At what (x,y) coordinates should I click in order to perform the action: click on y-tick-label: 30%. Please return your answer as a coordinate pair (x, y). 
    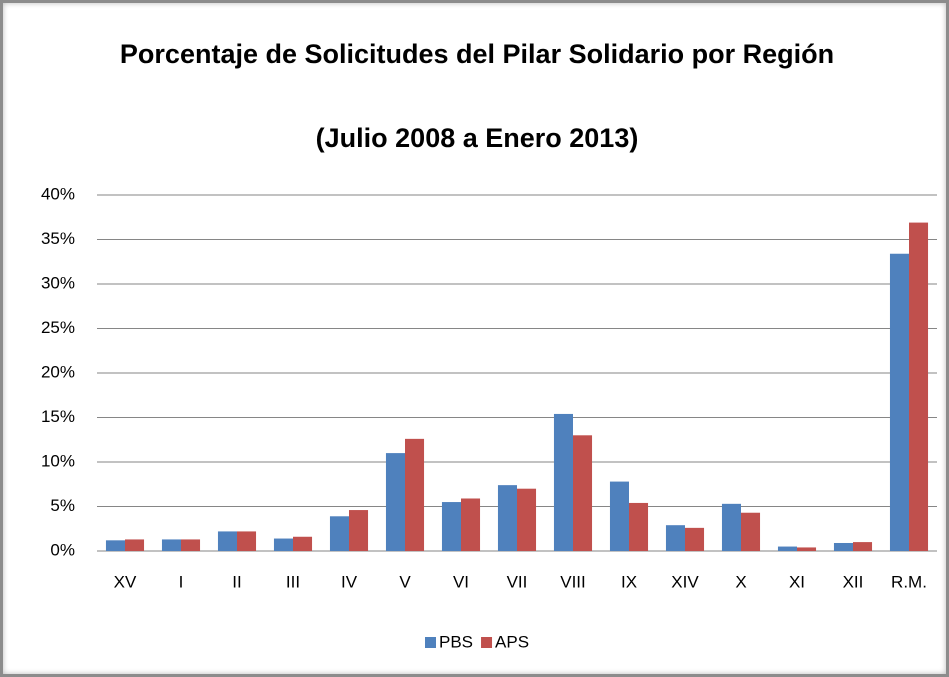
    Looking at the image, I should click on (58, 282).